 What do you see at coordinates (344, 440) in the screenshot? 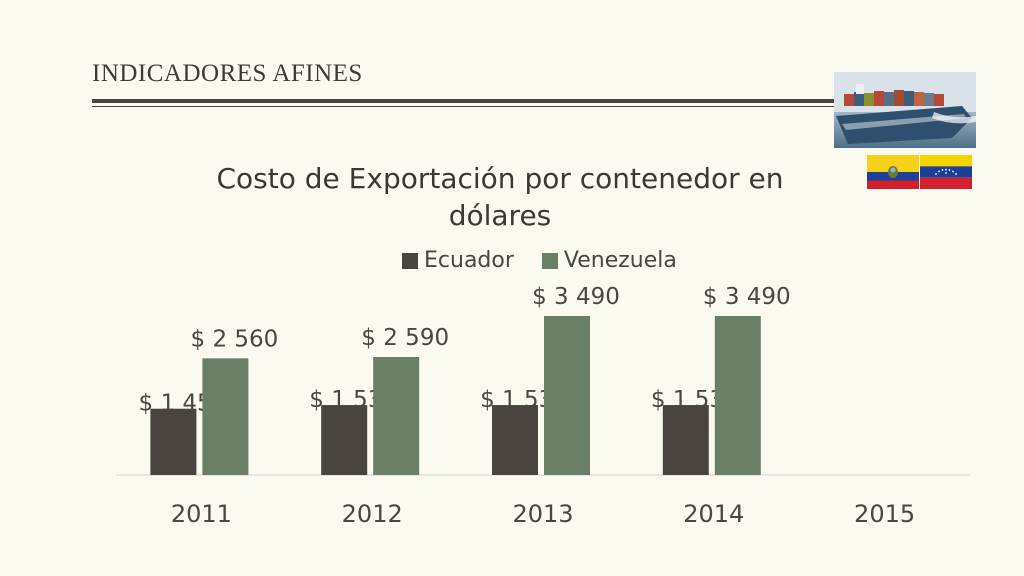
I see `bar-ecuador-2012` at bounding box center [344, 440].